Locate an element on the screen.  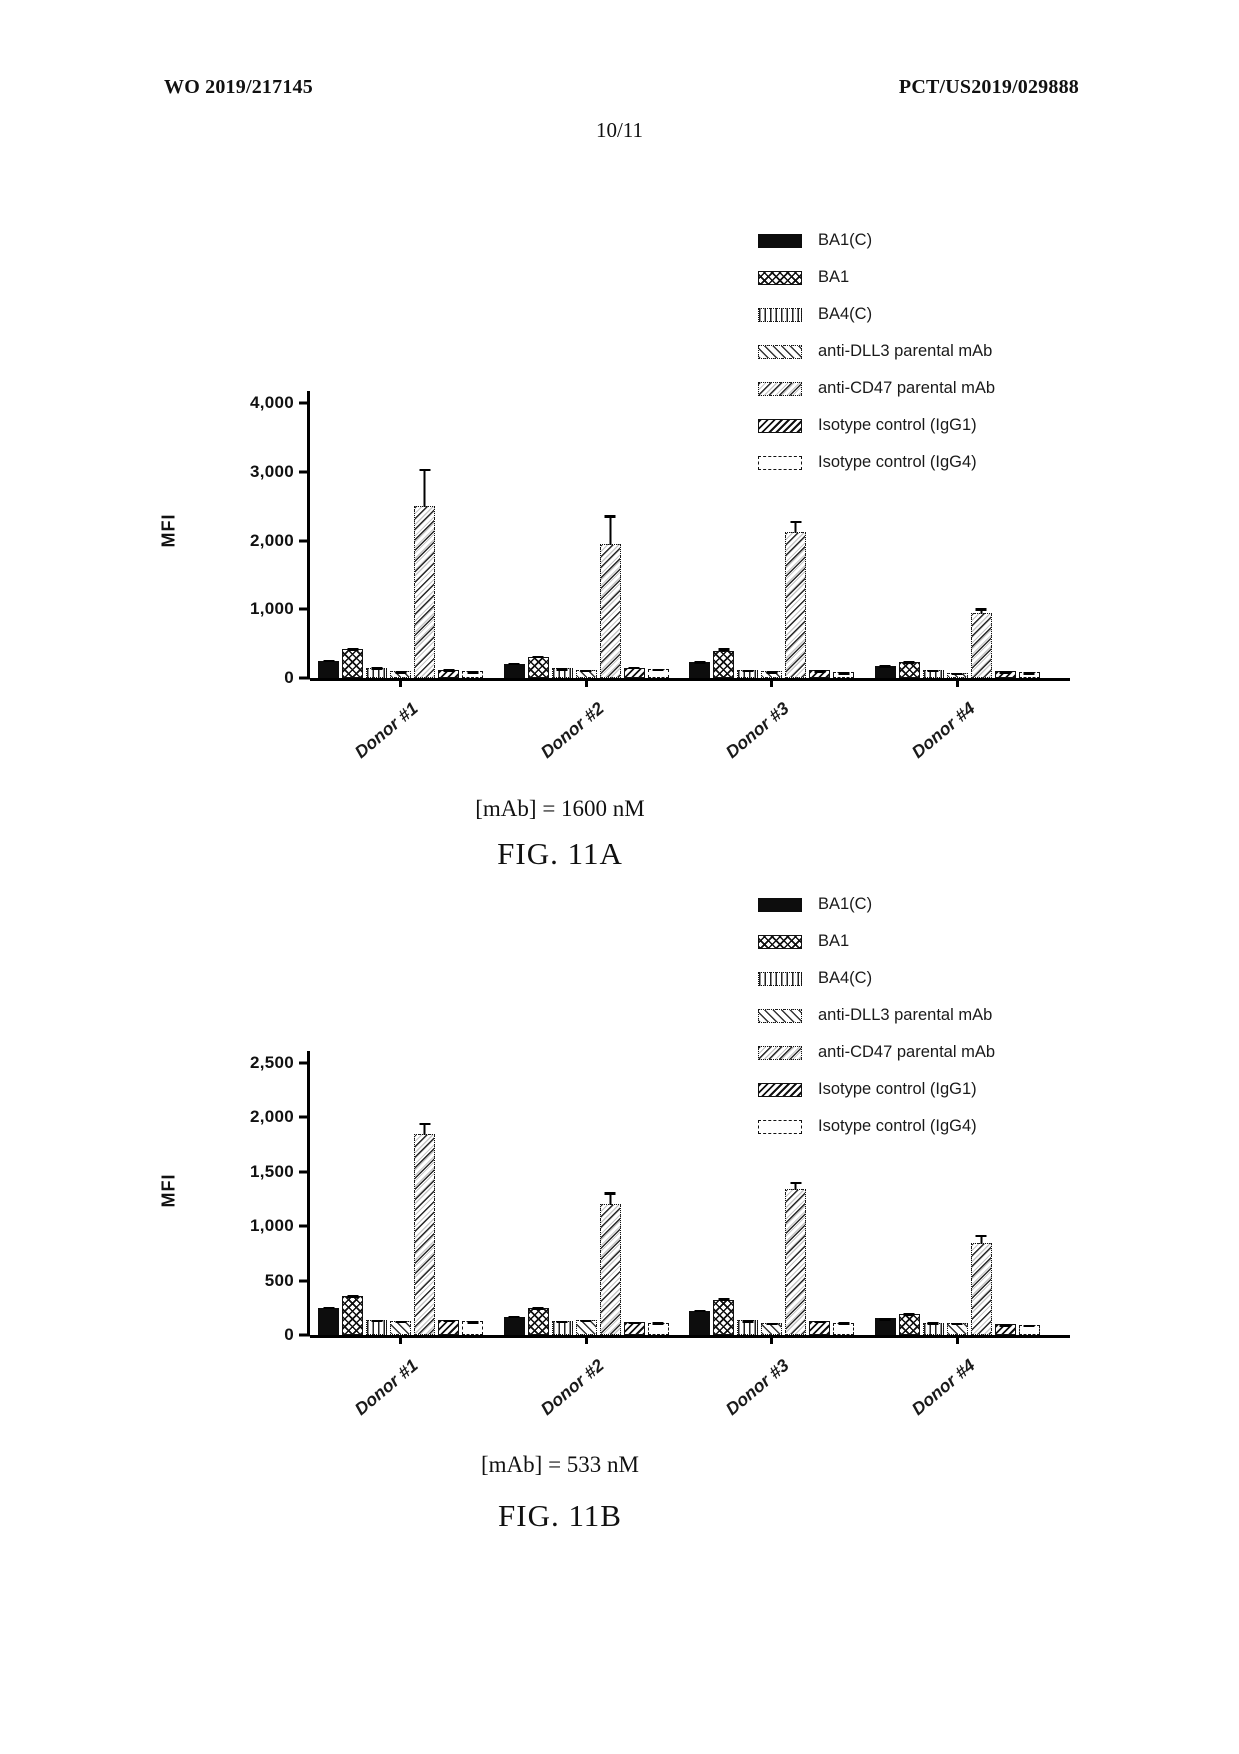
figure-11b-title: FIG. 11B is located at coordinates (560, 1515).